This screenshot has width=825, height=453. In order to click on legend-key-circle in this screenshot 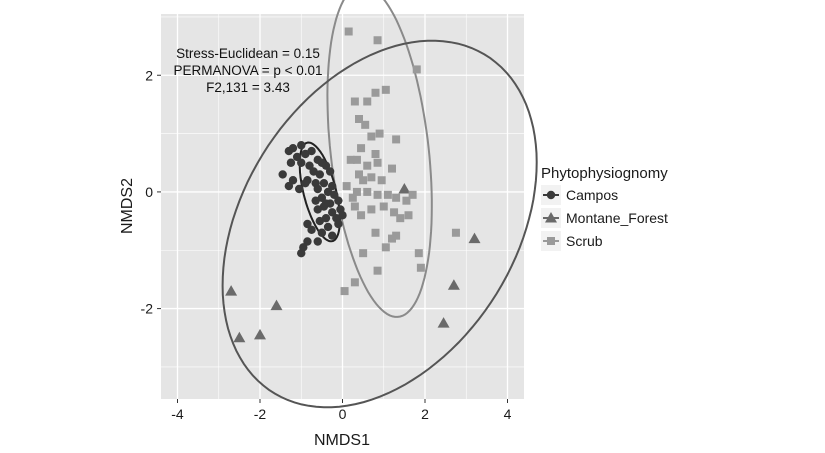, I will do `click(551, 195)`.